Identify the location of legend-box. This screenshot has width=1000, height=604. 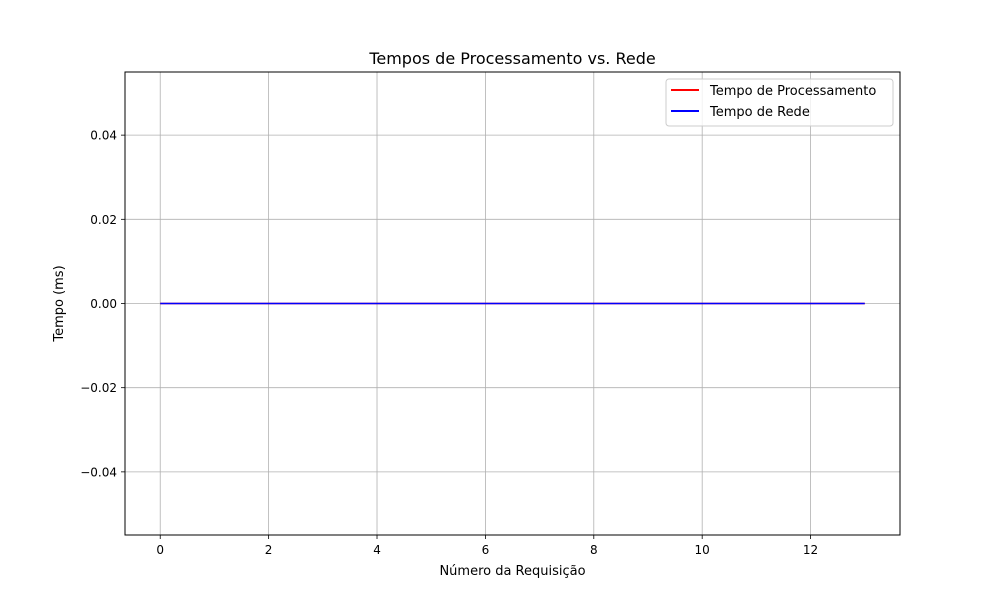
(779, 102).